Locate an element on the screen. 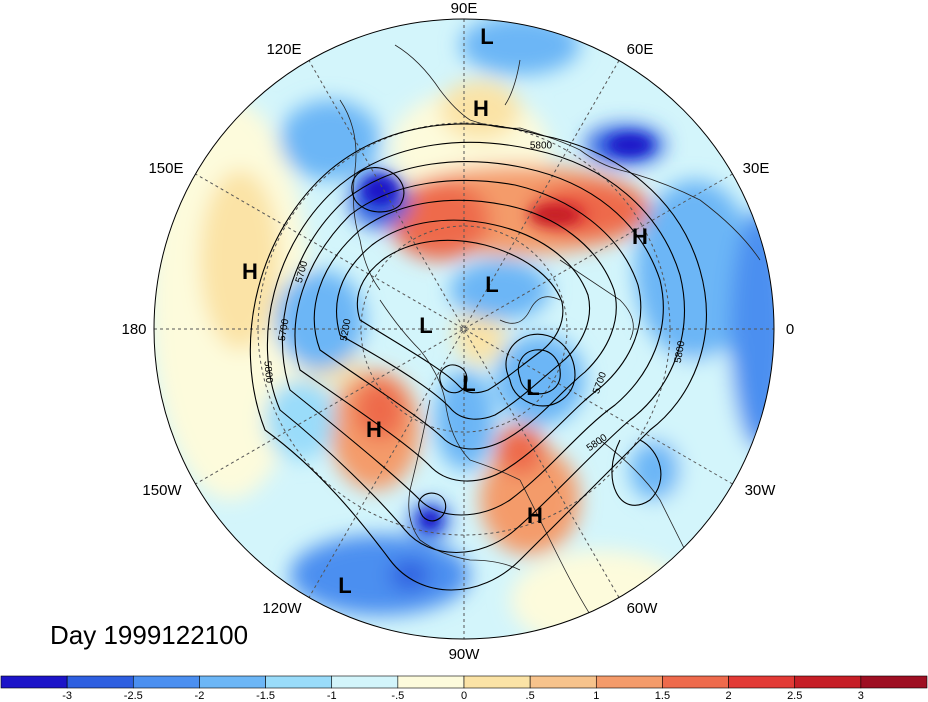 This screenshot has height=702, width=928. colorbar-tick-label: -3 is located at coordinates (67, 696).